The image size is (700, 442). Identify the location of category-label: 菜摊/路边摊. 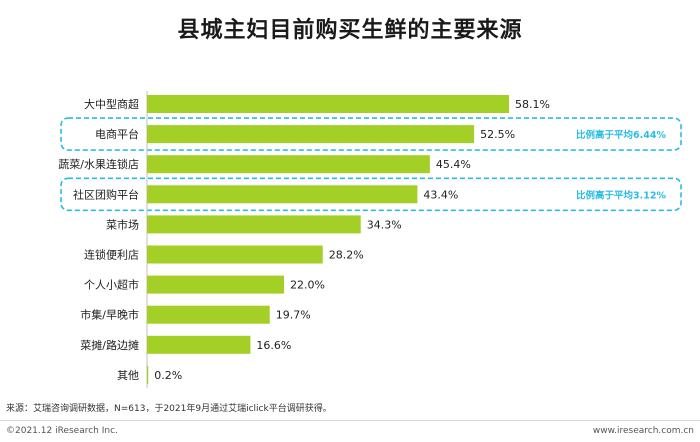
(109, 345).